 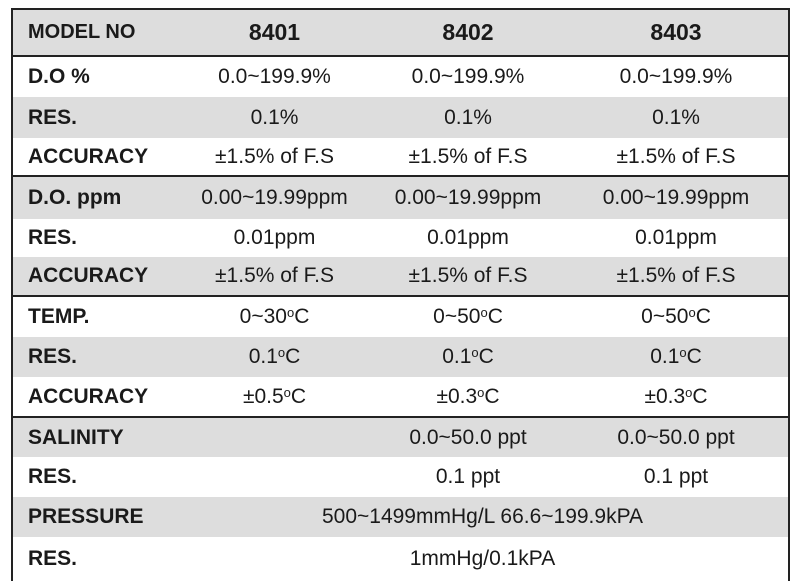 What do you see at coordinates (94, 517) in the screenshot?
I see `pressure-label: PRESSURE` at bounding box center [94, 517].